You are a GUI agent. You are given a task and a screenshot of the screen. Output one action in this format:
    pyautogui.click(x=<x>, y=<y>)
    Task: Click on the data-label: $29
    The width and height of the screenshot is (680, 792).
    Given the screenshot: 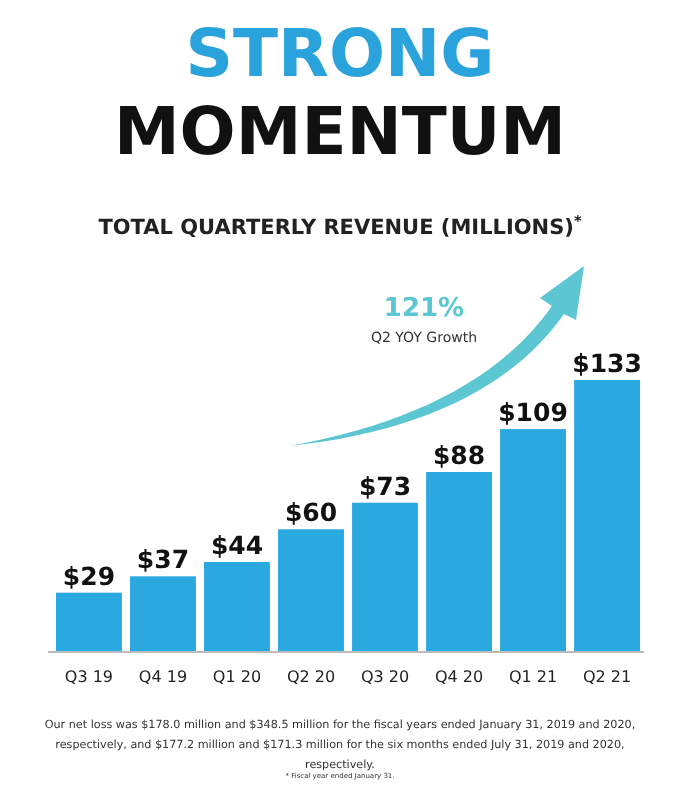 What is the action you would take?
    pyautogui.click(x=89, y=575)
    